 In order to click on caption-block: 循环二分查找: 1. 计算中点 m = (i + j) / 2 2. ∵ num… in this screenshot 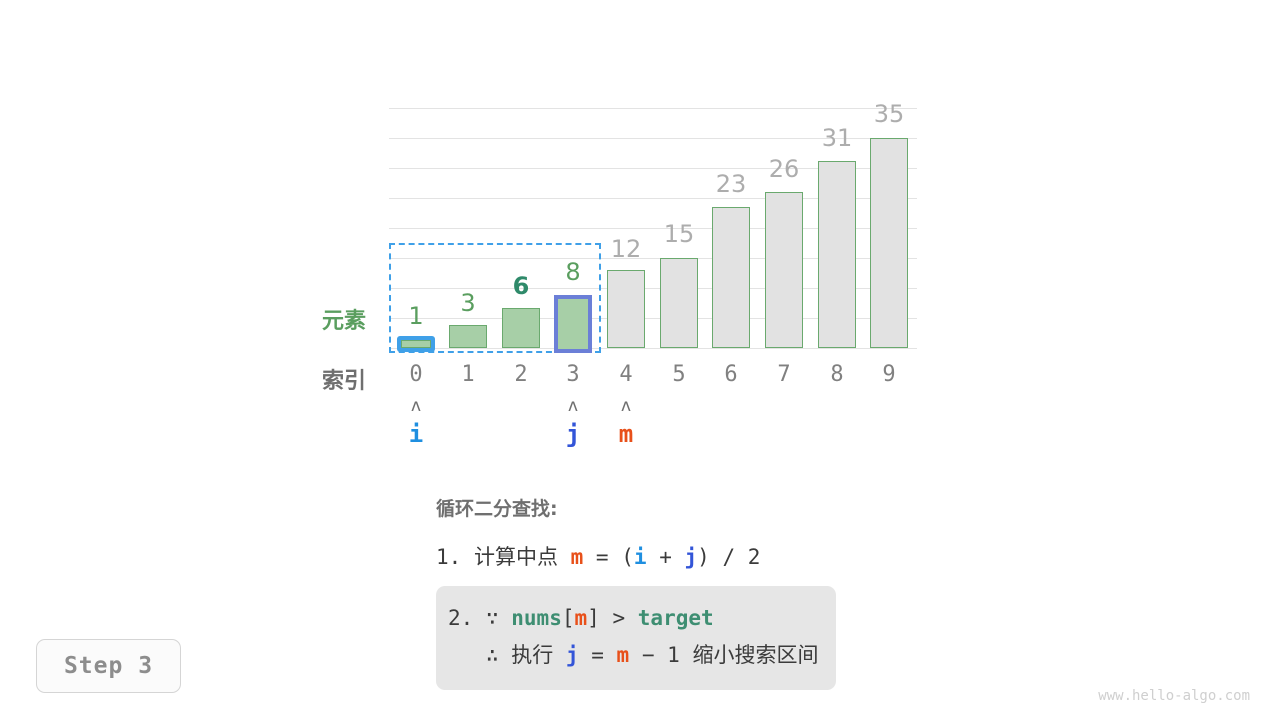, I will do `click(706, 592)`.